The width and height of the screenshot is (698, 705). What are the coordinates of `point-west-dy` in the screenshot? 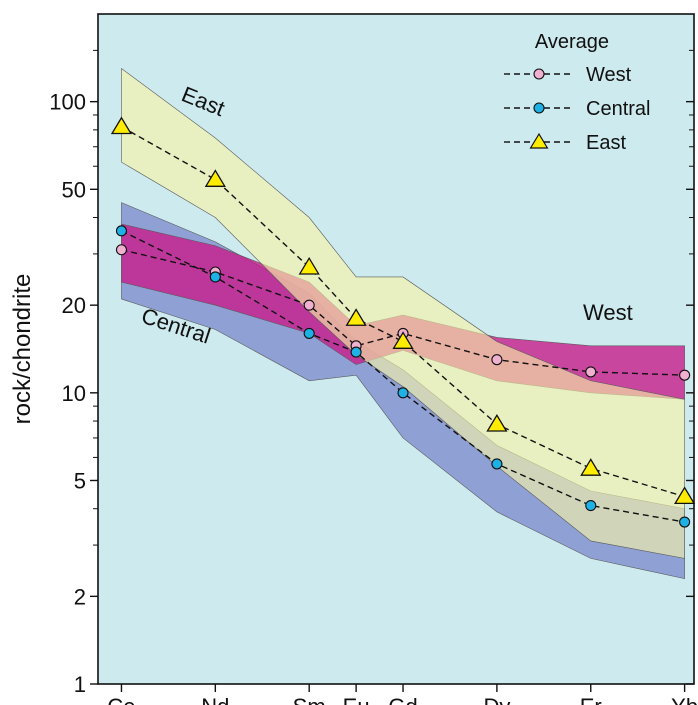 It's located at (497, 360).